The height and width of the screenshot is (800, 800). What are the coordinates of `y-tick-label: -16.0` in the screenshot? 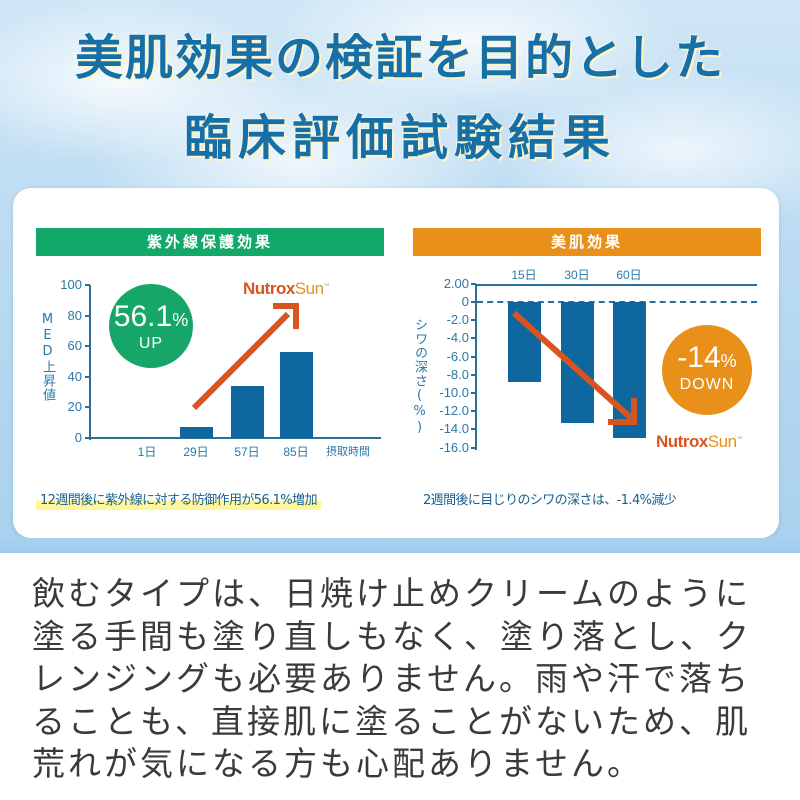 It's located at (454, 447).